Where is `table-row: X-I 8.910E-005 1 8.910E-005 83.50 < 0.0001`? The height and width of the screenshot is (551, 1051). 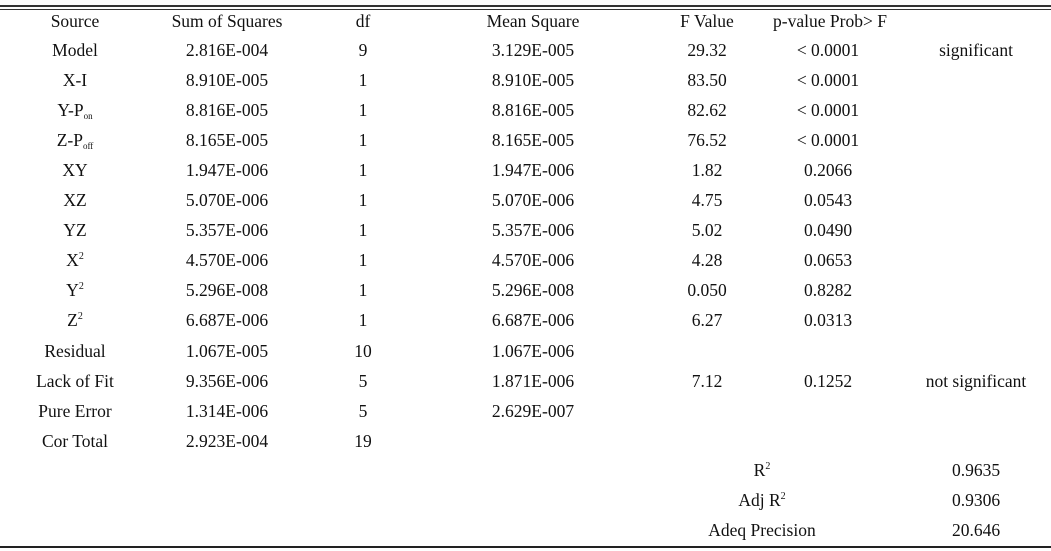 table-row: X-I 8.910E-005 1 8.910E-005 83.50 < 0.0001 is located at coordinates (525, 80).